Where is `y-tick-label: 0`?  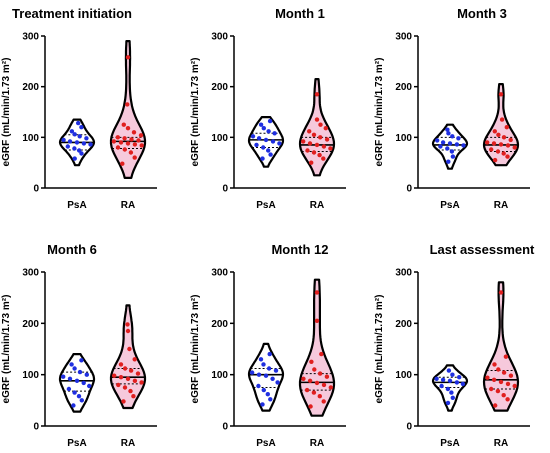 y-tick-label: 0 is located at coordinates (409, 427).